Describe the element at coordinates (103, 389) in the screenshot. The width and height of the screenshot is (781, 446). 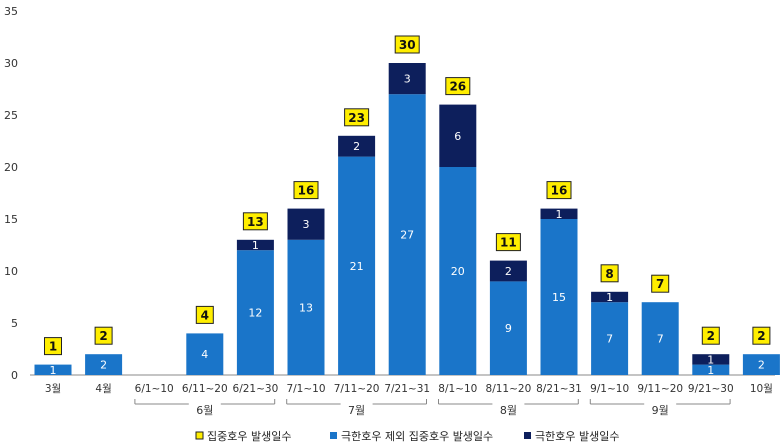
I see `x-tick-label: 4월` at that location.